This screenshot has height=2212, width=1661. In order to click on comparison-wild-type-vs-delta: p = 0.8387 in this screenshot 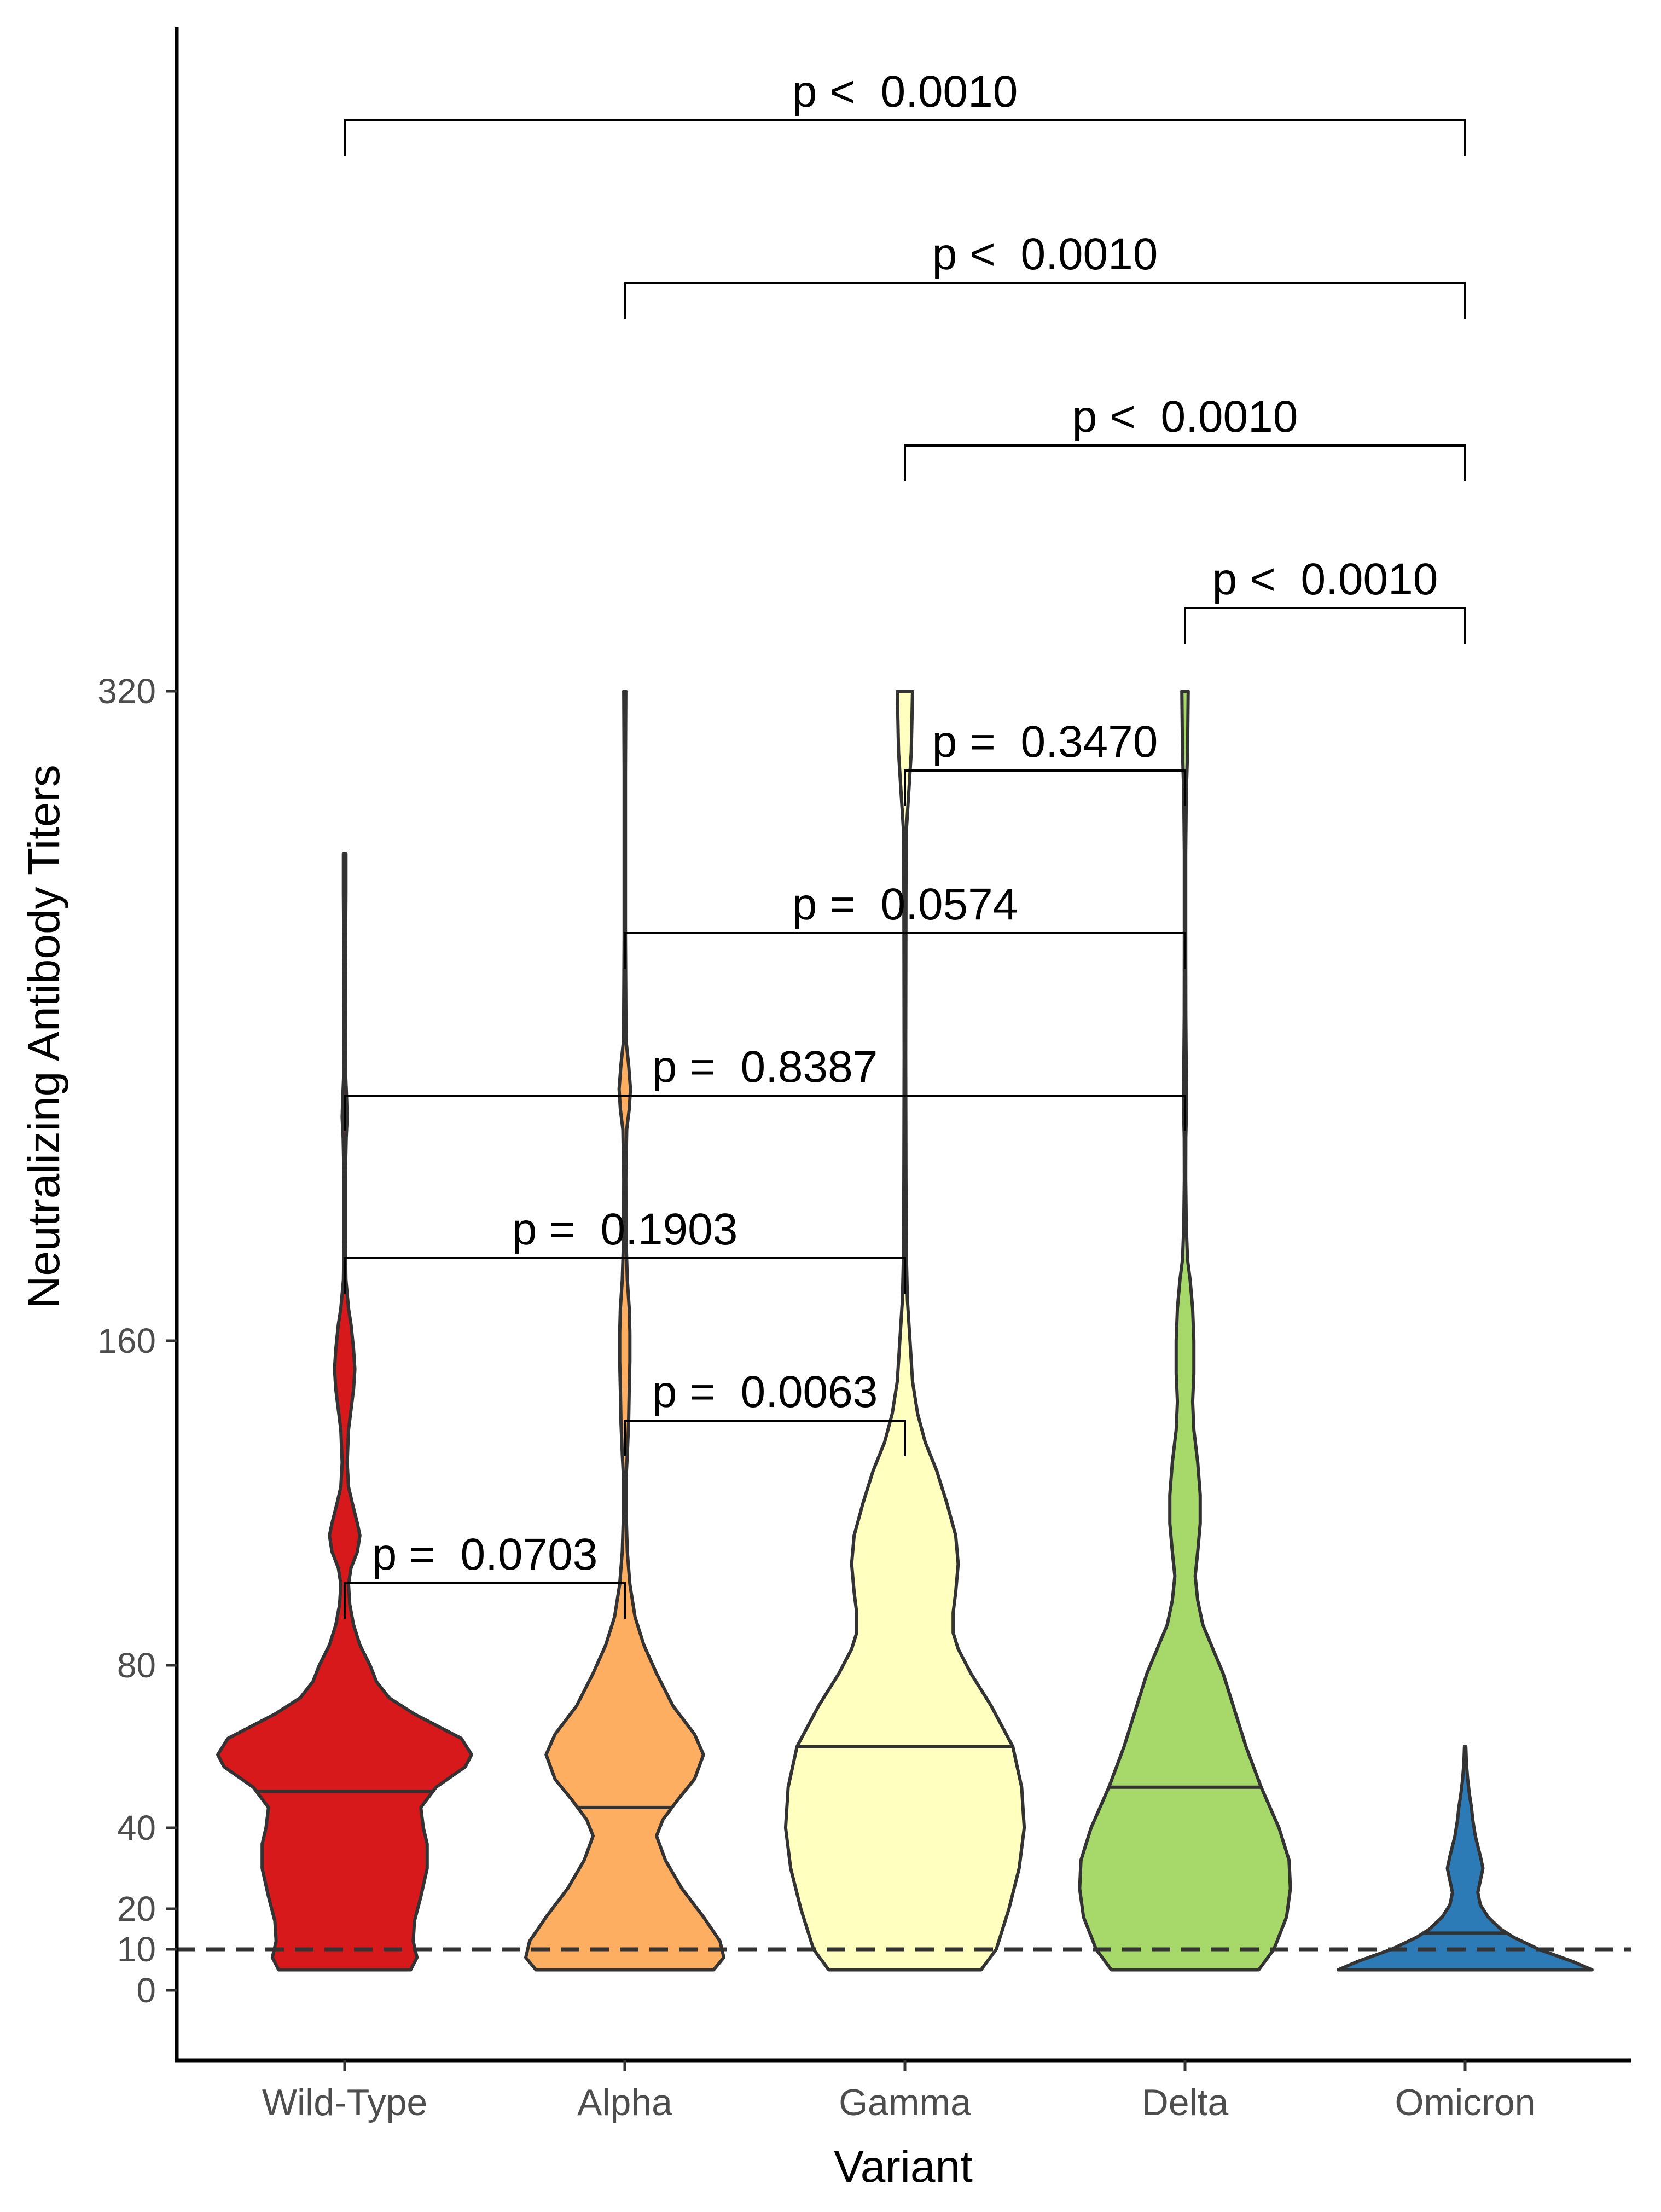, I will do `click(765, 1086)`.